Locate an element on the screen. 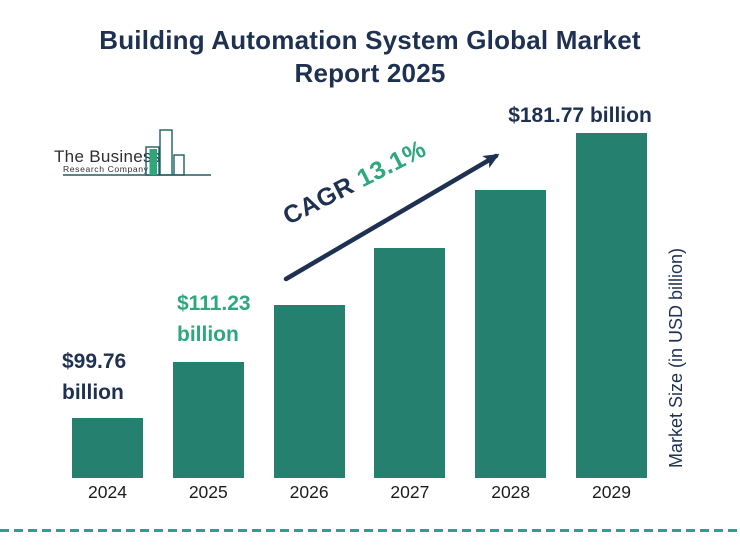 Image resolution: width=740 pixels, height=555 pixels. cagr-arrow-line is located at coordinates (391, 217).